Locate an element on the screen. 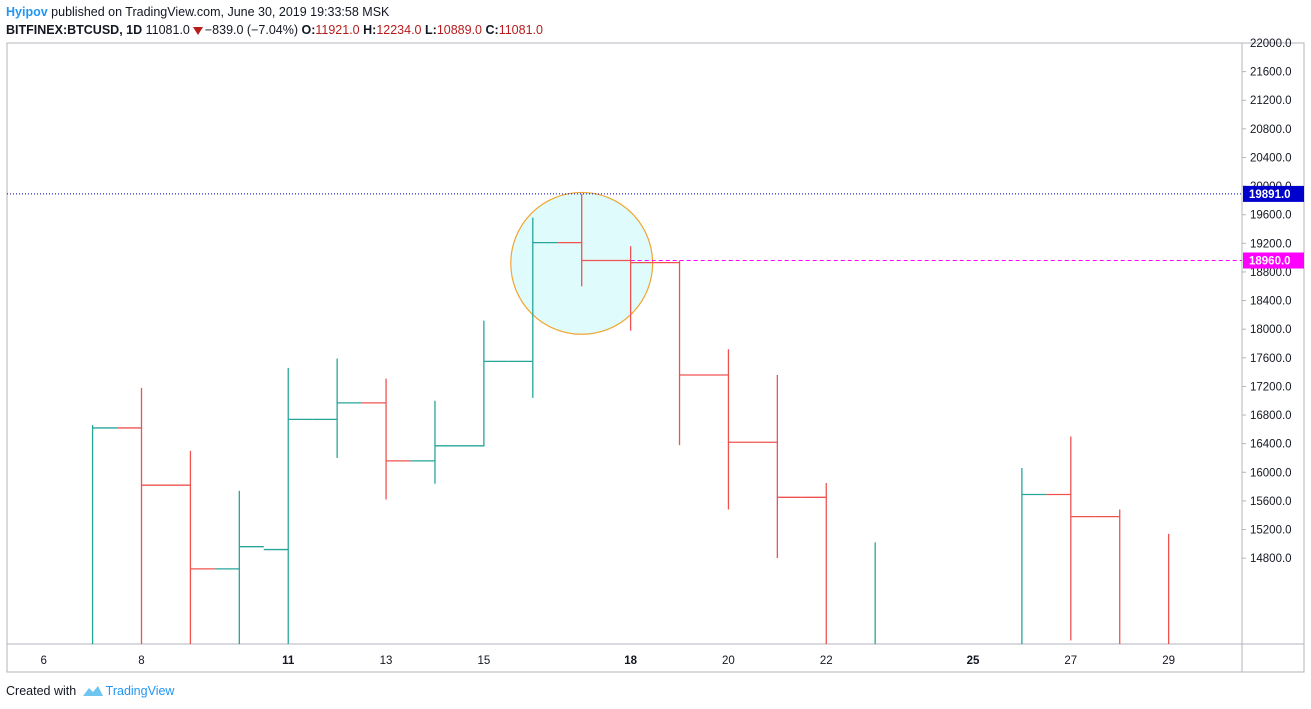 Image resolution: width=1311 pixels, height=709 pixels. y-tick-label: 21600.0 is located at coordinates (1271, 73).